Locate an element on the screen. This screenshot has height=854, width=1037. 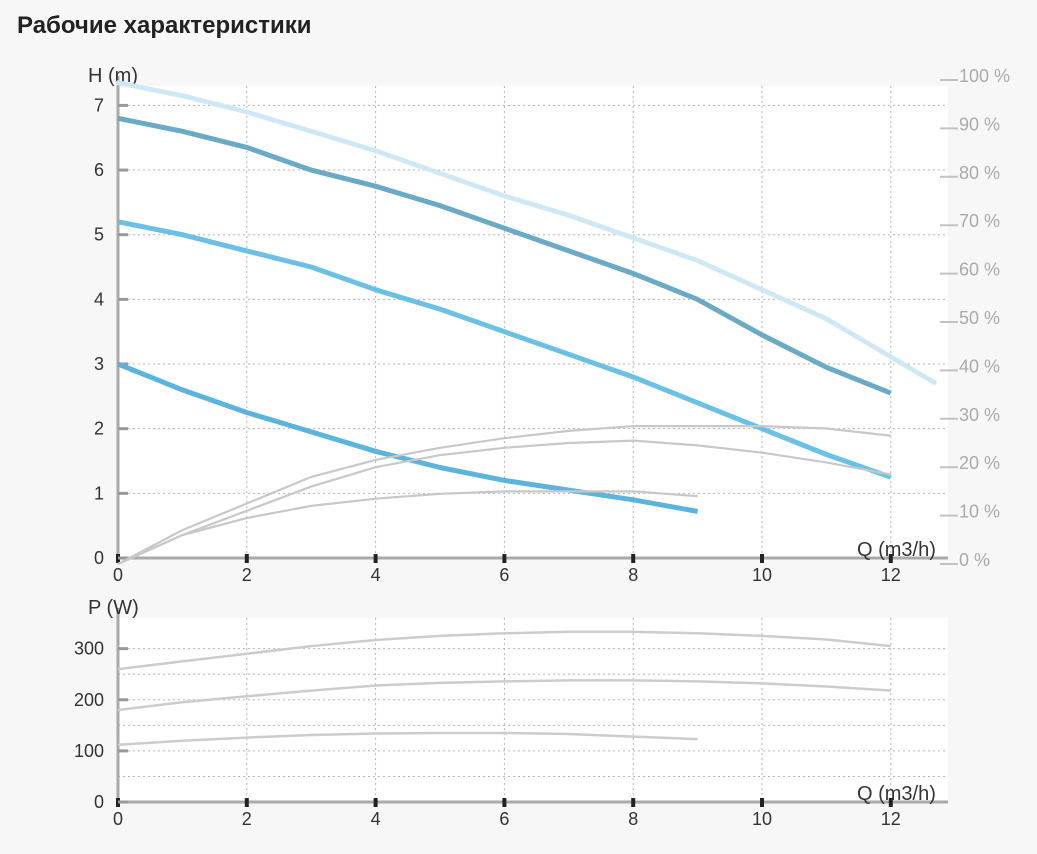
y-tick-label: 7 is located at coordinates (99, 105).